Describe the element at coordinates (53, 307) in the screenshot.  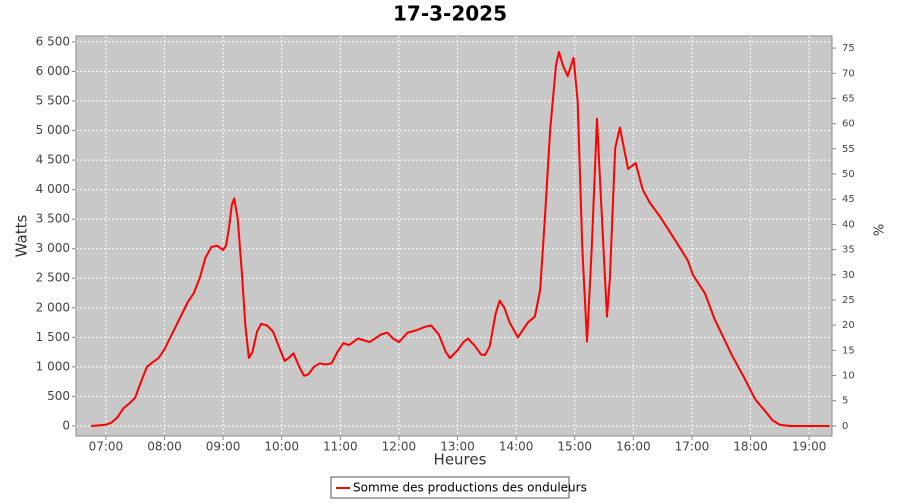
I see `y-tick-label: 2 000` at that location.